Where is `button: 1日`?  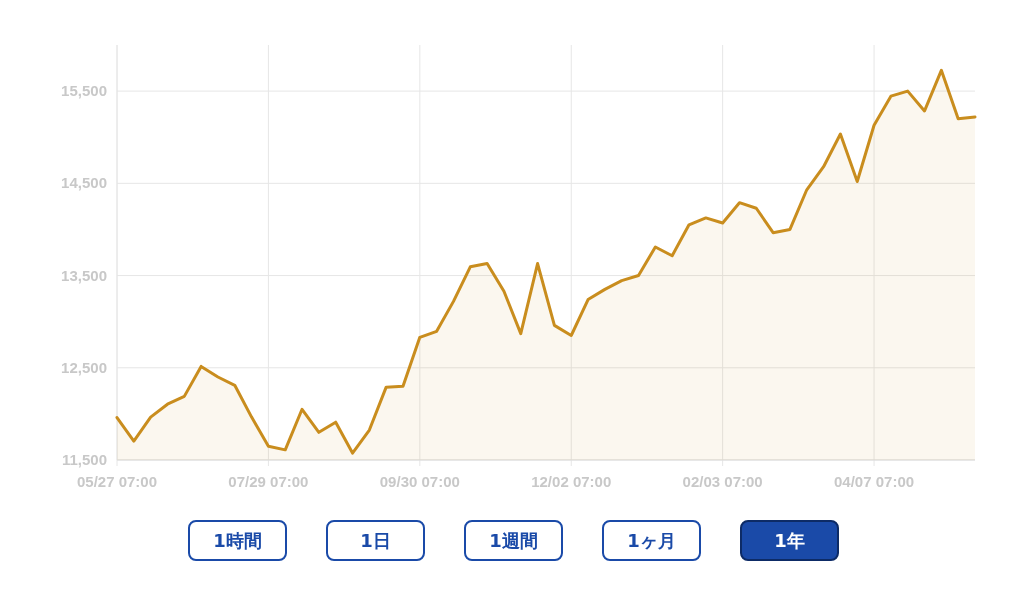 button: 1日 is located at coordinates (375, 540).